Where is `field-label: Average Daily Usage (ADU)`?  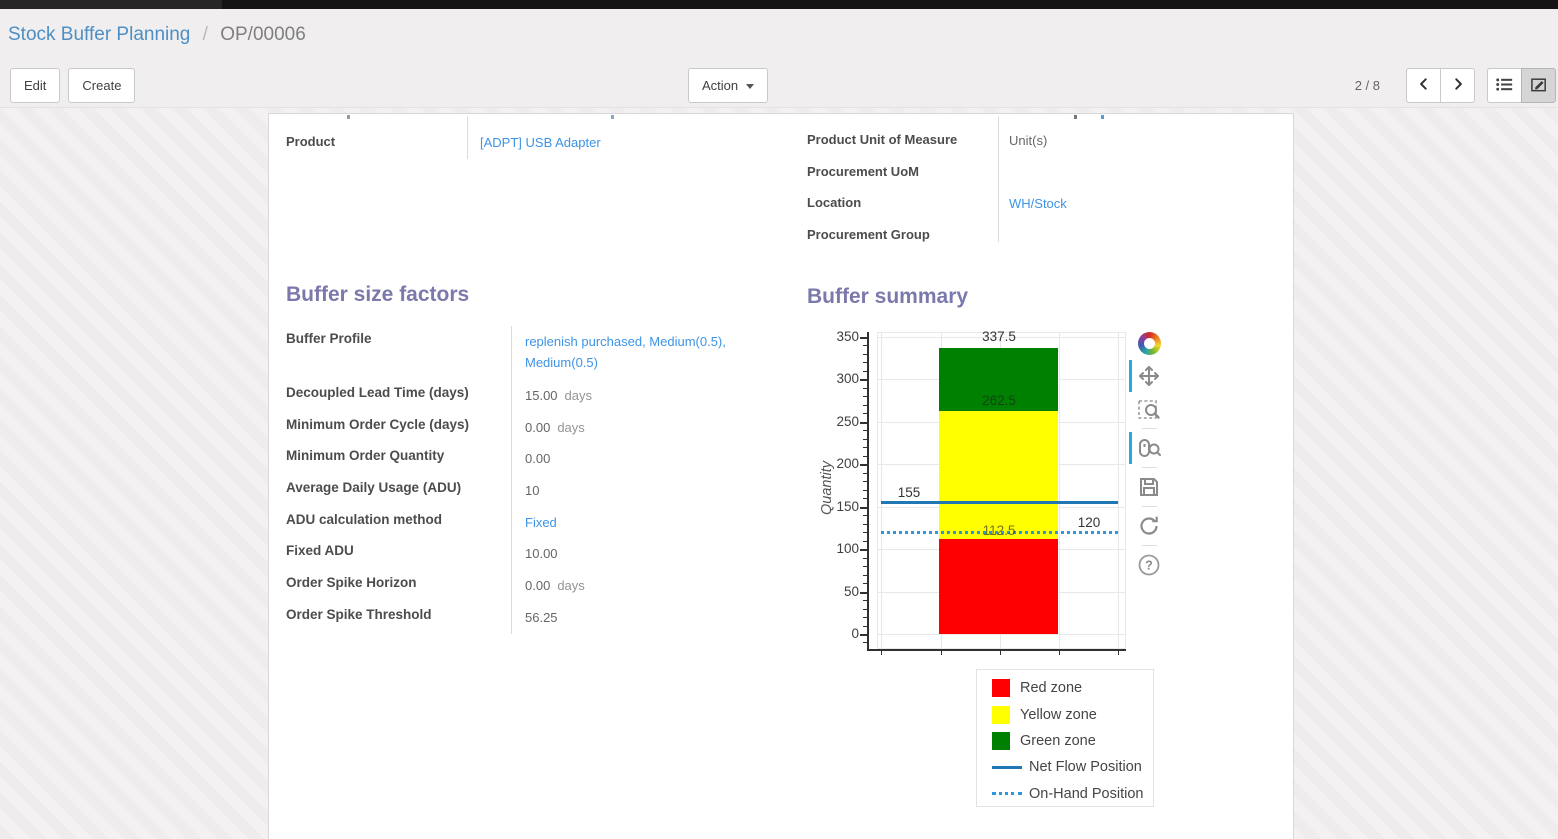 field-label: Average Daily Usage (ADU) is located at coordinates (374, 488).